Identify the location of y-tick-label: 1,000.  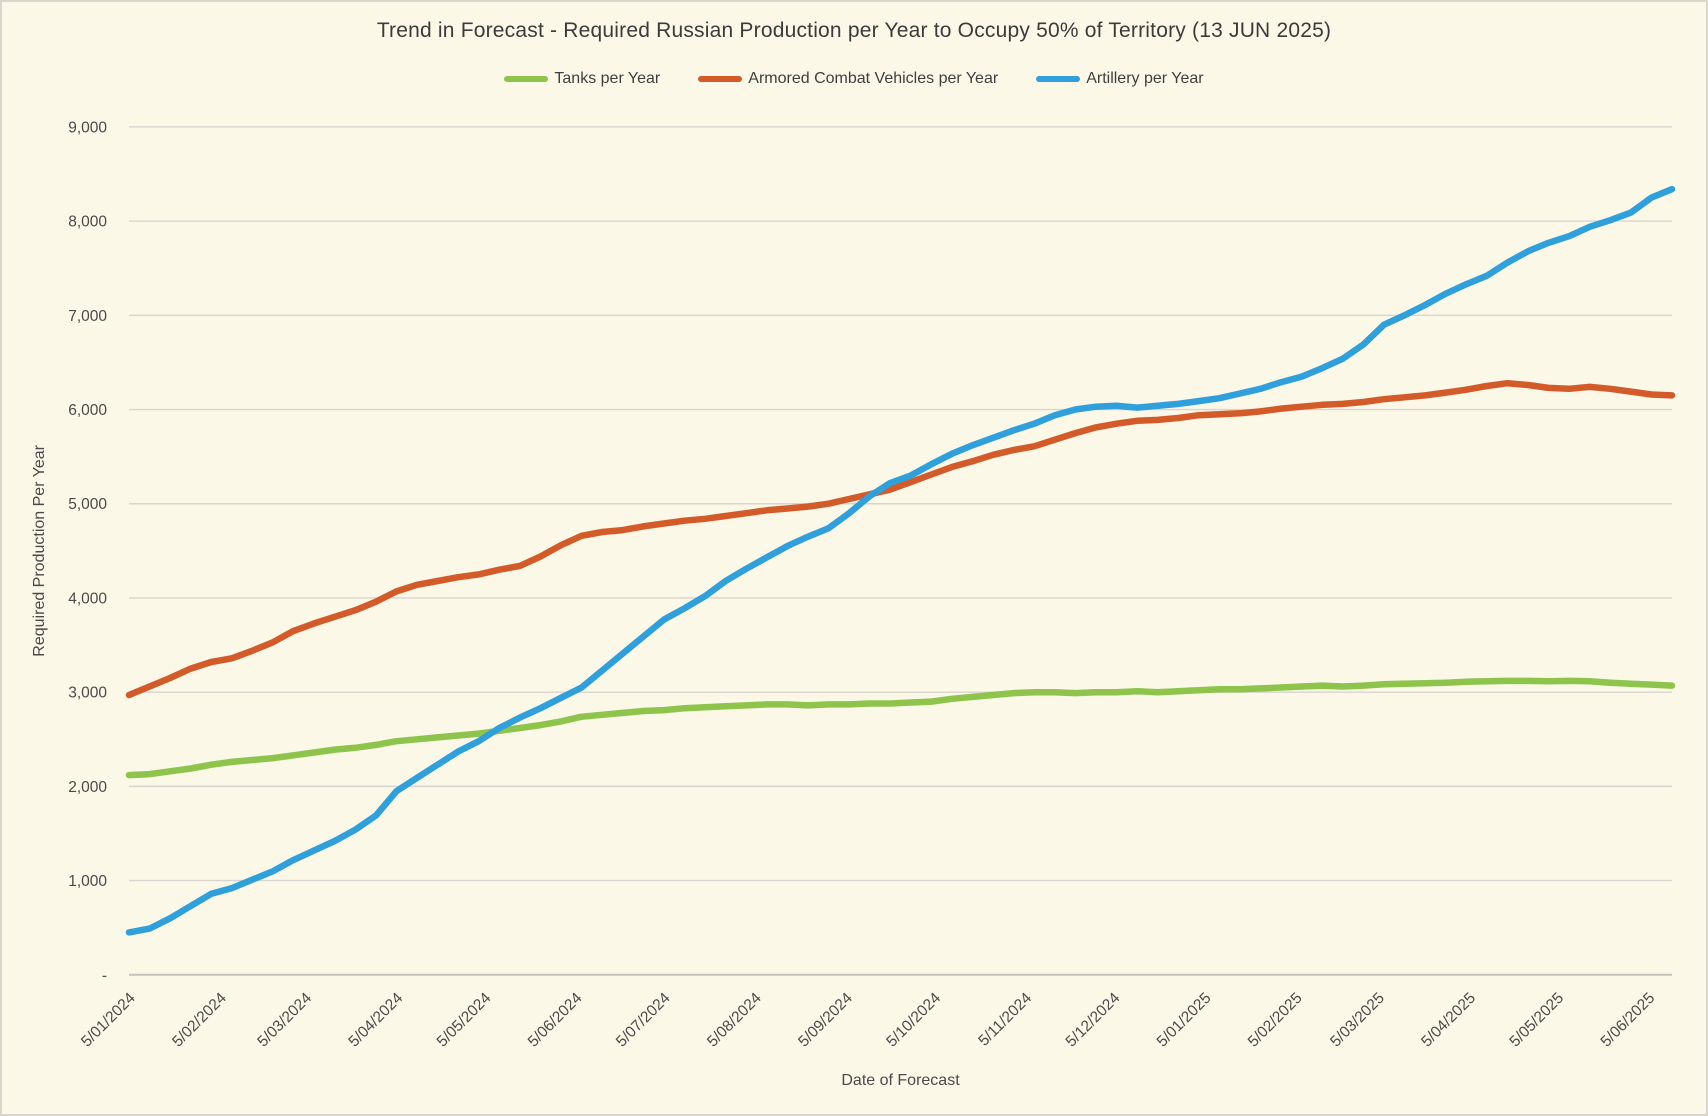
(87, 881).